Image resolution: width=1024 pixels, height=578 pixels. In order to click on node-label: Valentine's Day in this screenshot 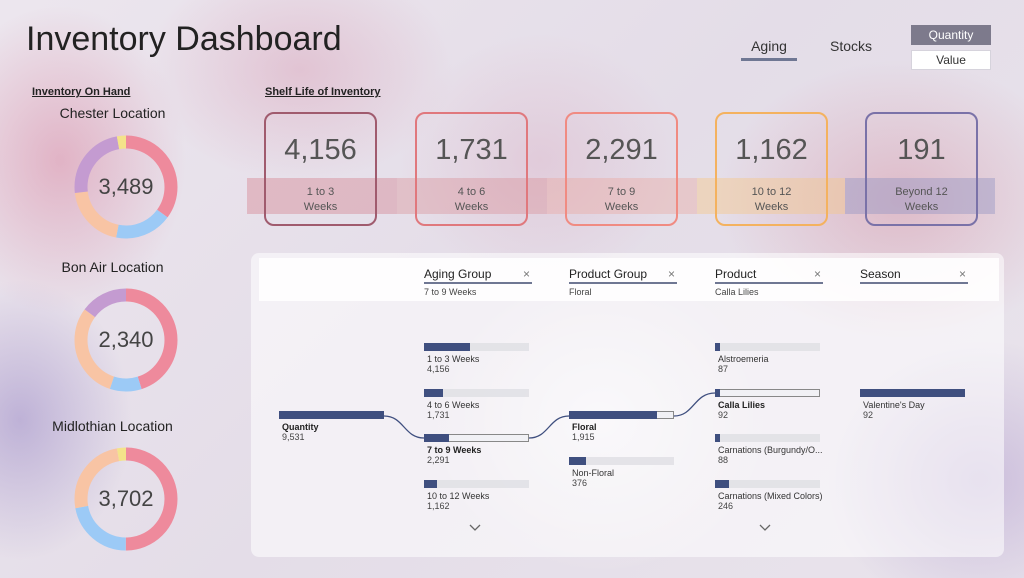, I will do `click(894, 405)`.